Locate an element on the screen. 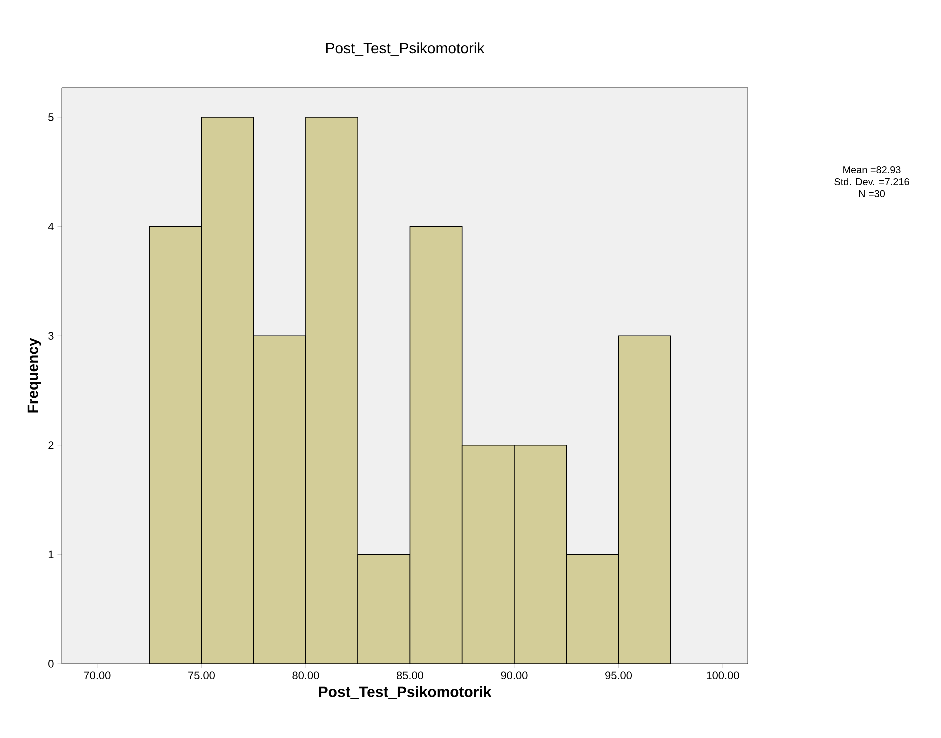 The image size is (941, 738). y-tick-label: 4 is located at coordinates (51, 227).